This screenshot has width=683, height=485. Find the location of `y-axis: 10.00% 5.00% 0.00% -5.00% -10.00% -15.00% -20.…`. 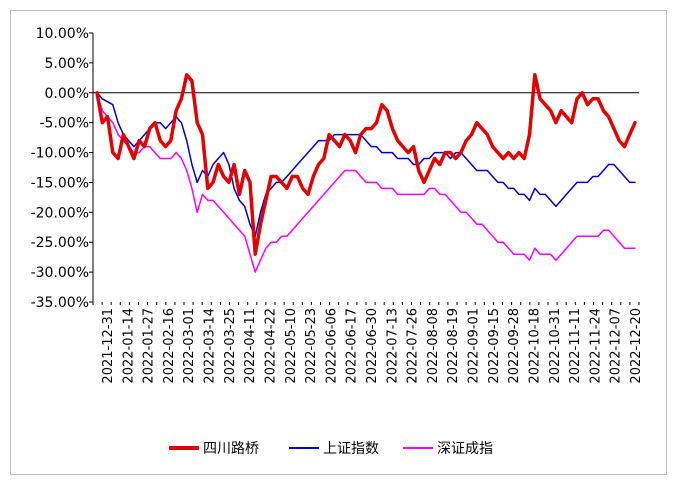

y-axis: 10.00% 5.00% 0.00% -5.00% -10.00% -15.00% -20.… is located at coordinates (62, 168).